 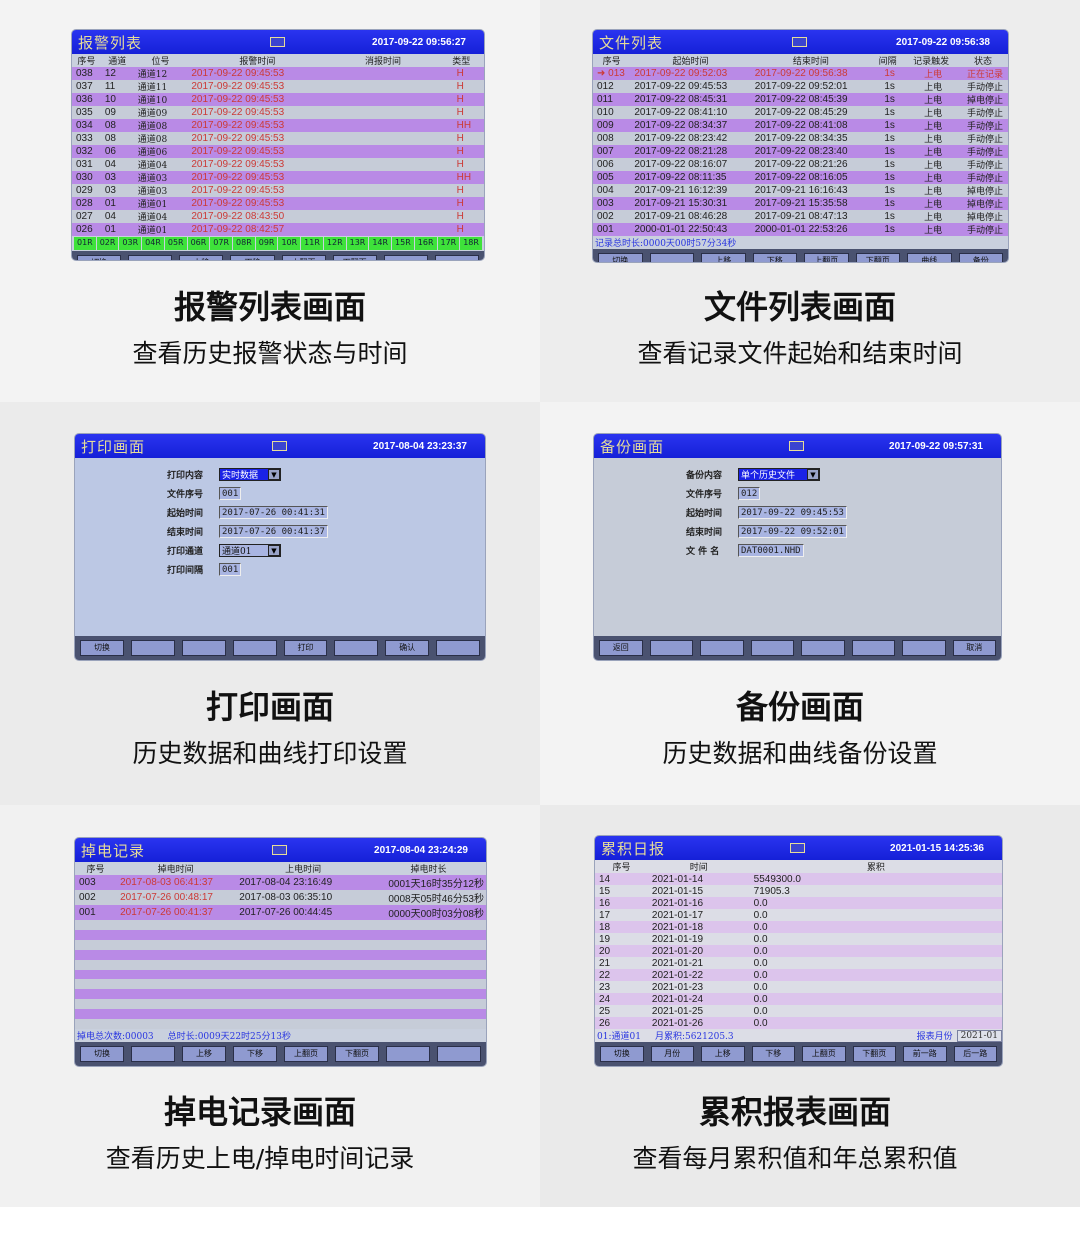 I want to click on table-row: 22 2021-01-22 0.0, so click(x=798, y=975).